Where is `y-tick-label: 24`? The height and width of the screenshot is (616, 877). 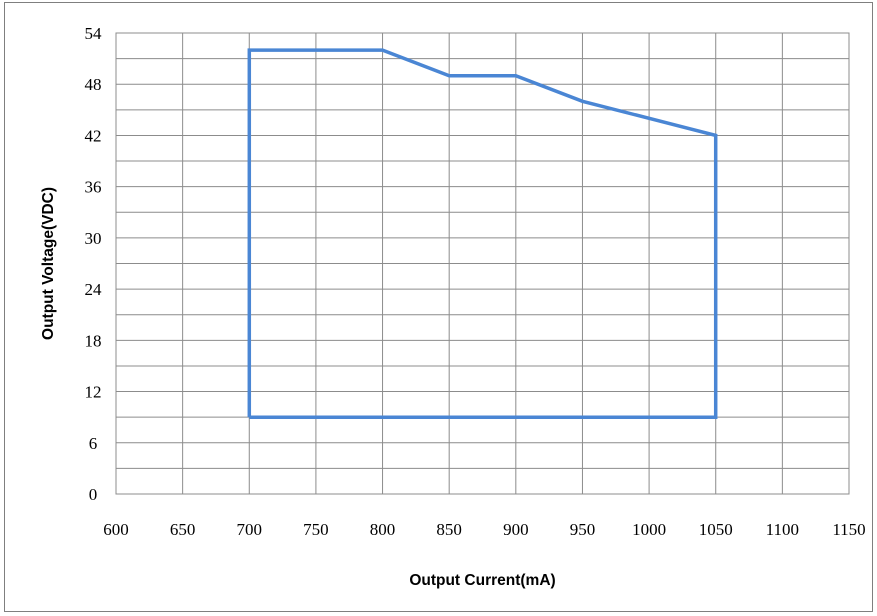
y-tick-label: 24 is located at coordinates (94, 289).